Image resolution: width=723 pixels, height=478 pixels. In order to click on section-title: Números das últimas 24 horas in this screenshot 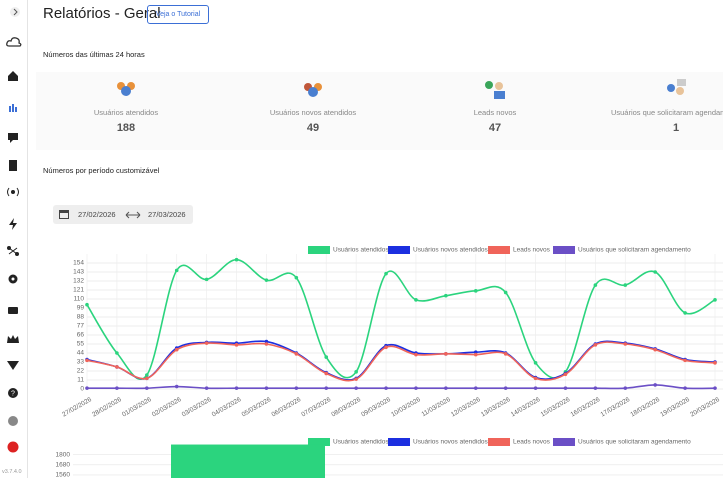, I will do `click(94, 54)`.